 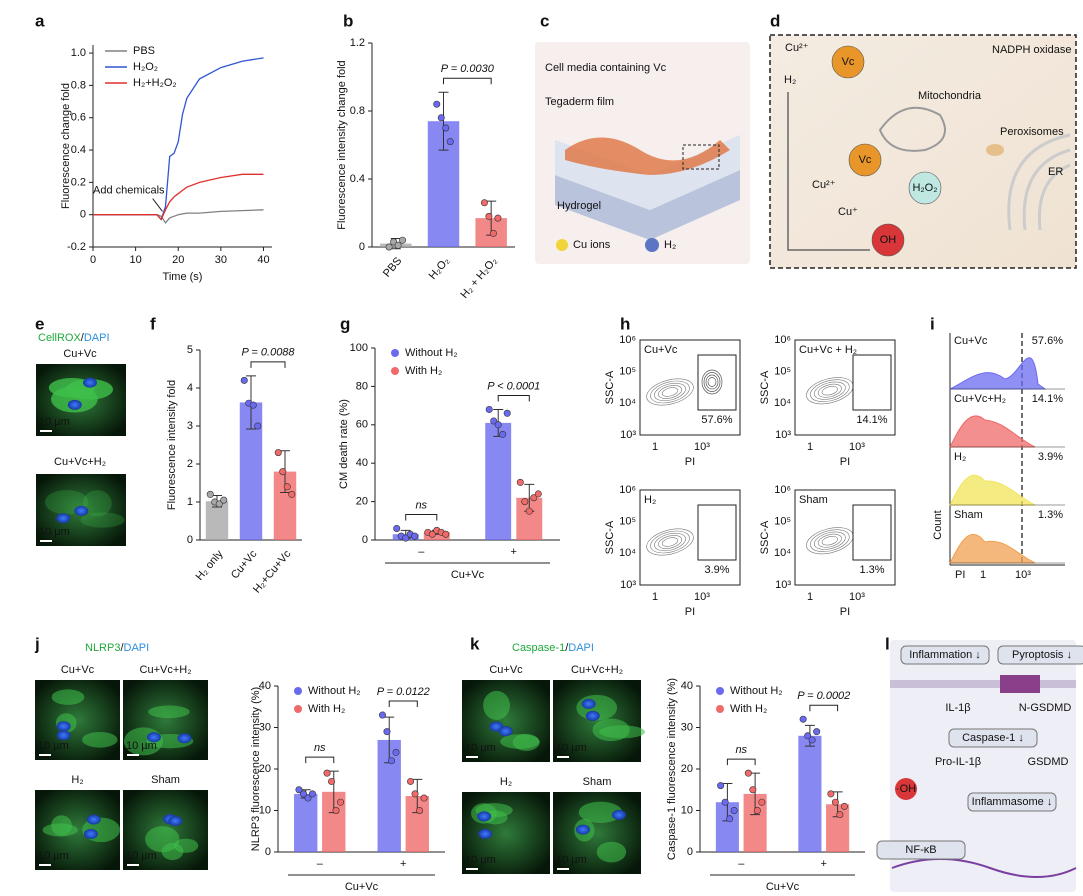 What do you see at coordinates (597, 782) in the screenshot?
I see `image-label: Sham` at bounding box center [597, 782].